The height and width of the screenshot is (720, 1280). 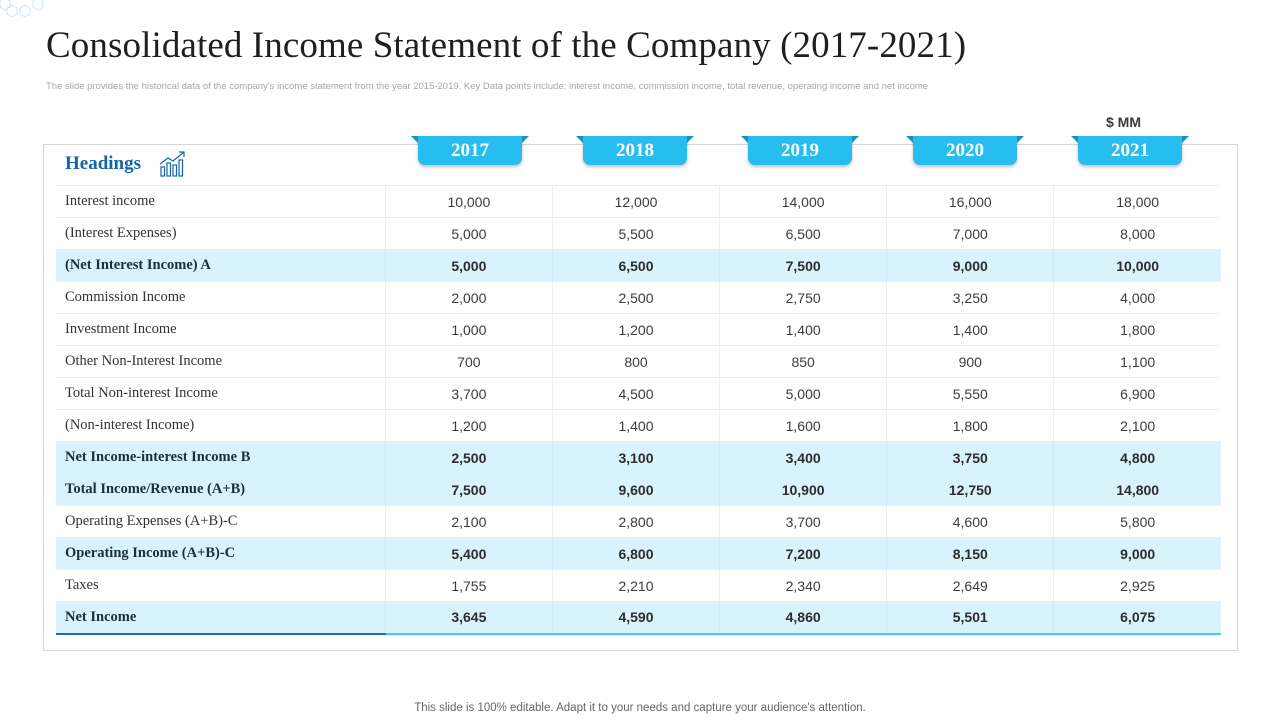 I want to click on growth-chart-icon, so click(x=172, y=164).